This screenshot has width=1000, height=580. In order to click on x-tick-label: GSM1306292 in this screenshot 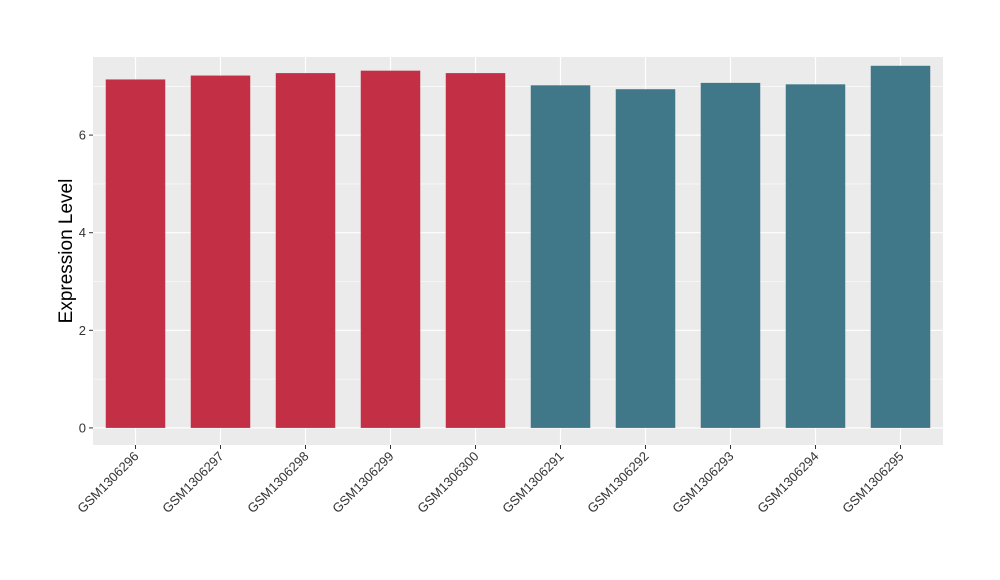, I will do `click(617, 482)`.